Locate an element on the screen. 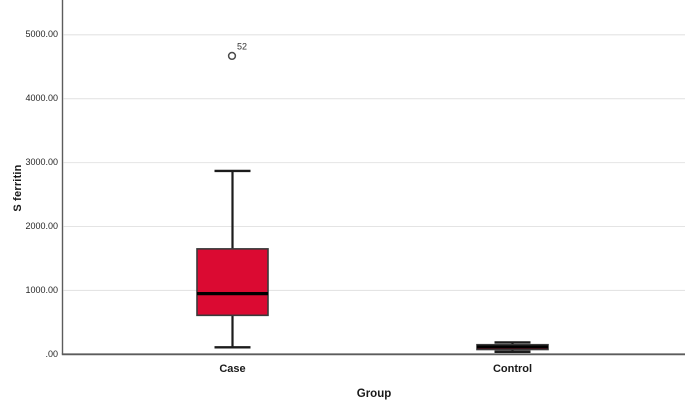 The height and width of the screenshot is (405, 685). y-tick-label: 4000.00 is located at coordinates (41, 98).